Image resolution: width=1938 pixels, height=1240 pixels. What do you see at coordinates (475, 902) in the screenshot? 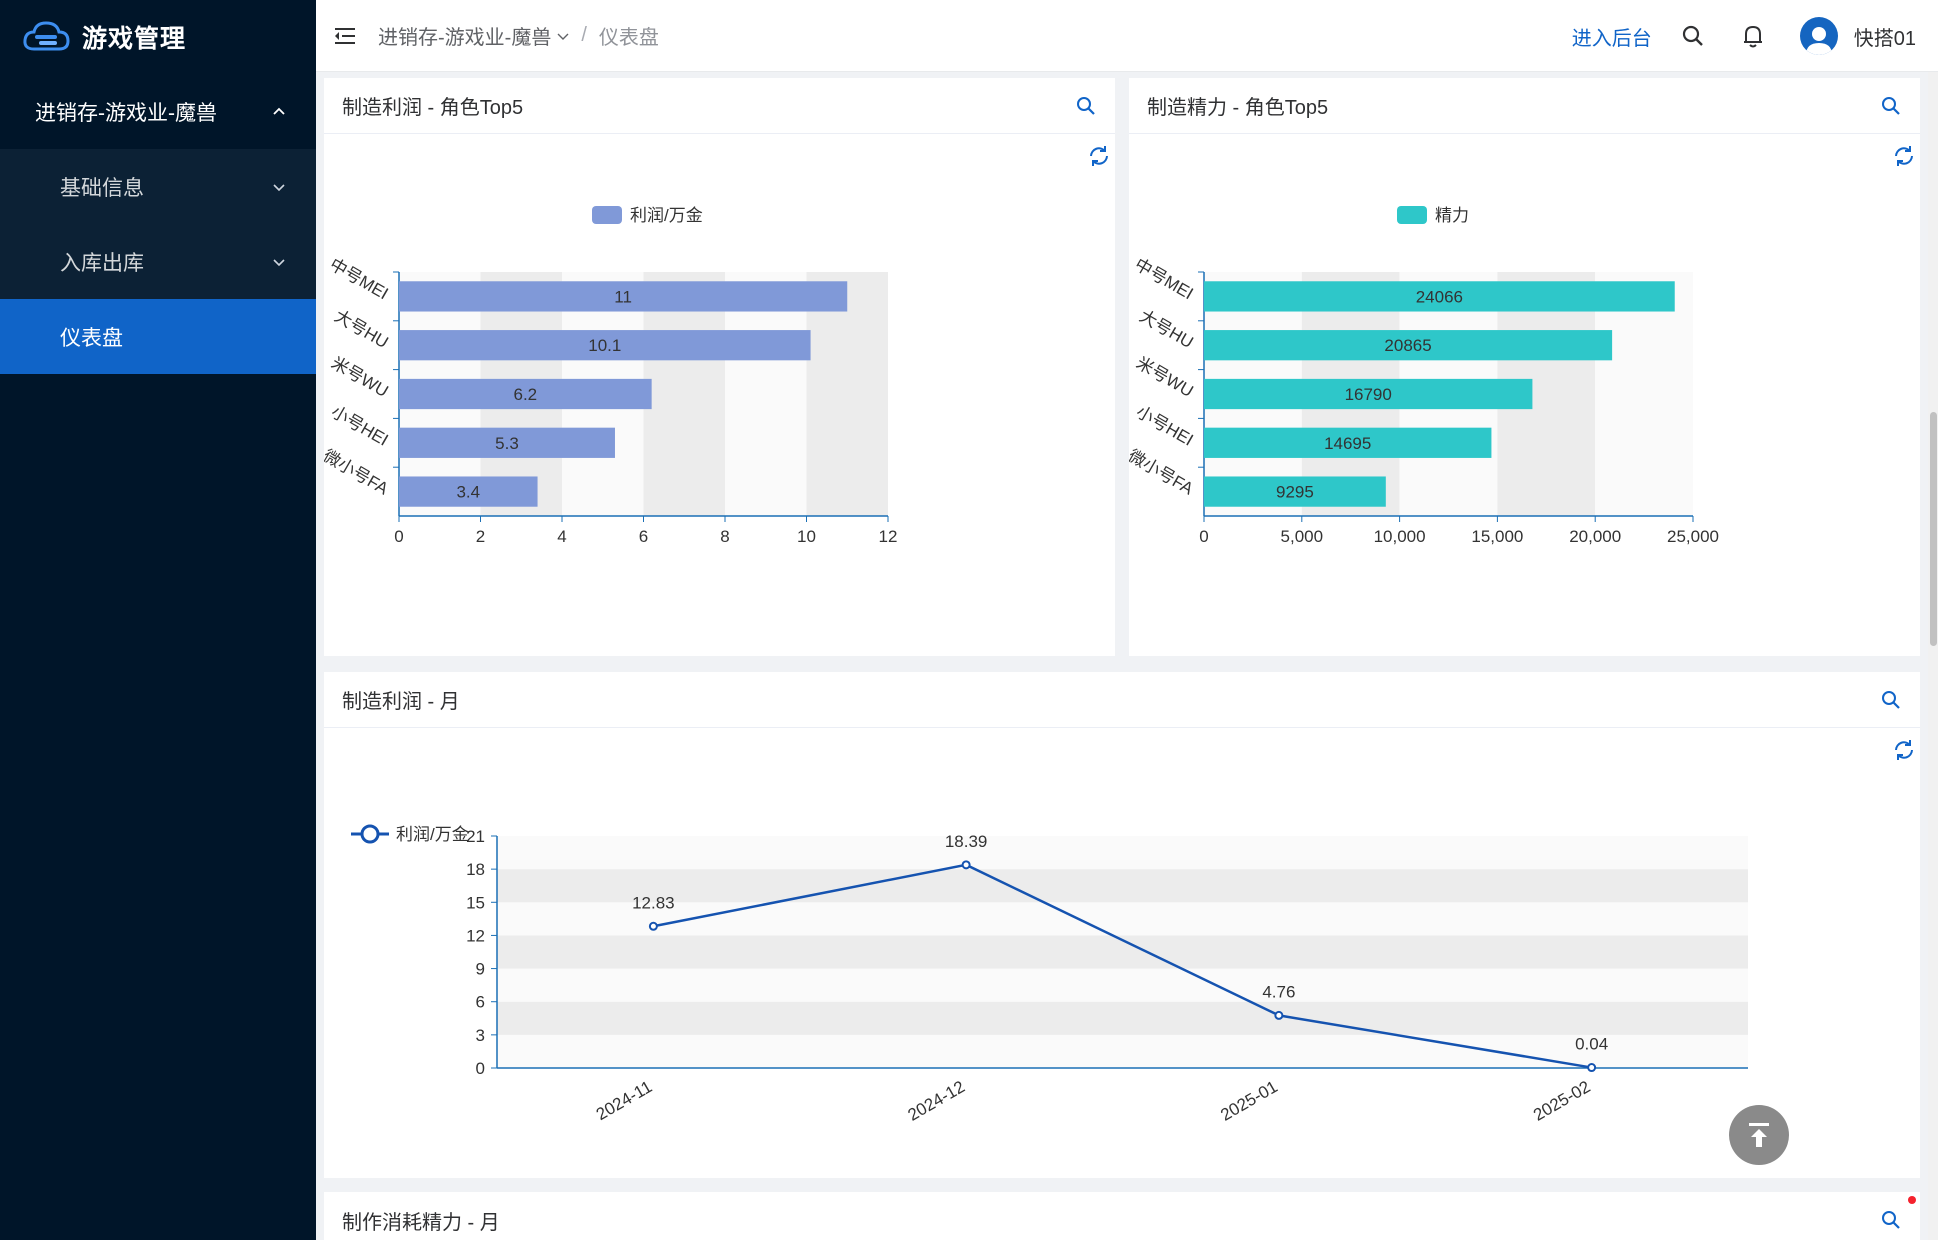
I see `y-tick-label: 15` at bounding box center [475, 902].